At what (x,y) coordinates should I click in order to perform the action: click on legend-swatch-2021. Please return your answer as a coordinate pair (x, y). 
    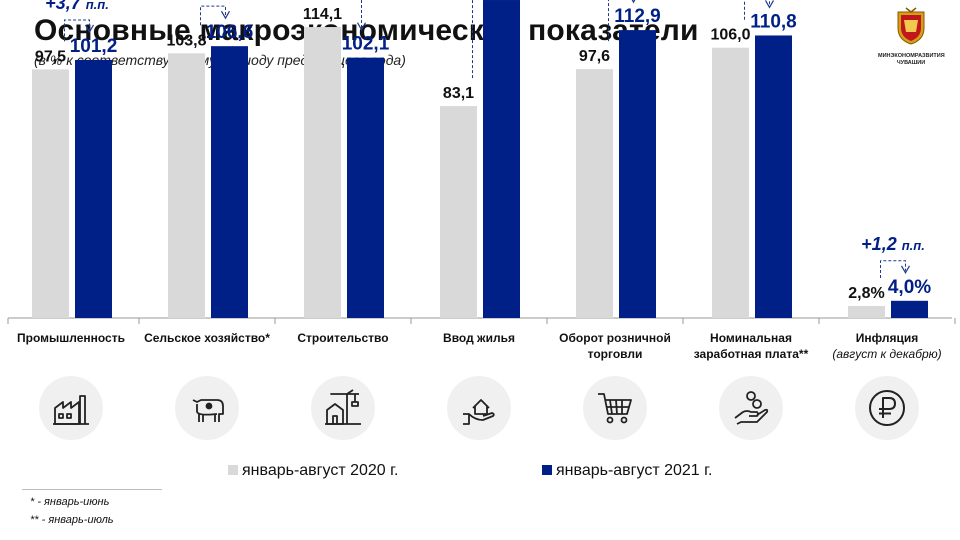
    Looking at the image, I should click on (547, 470).